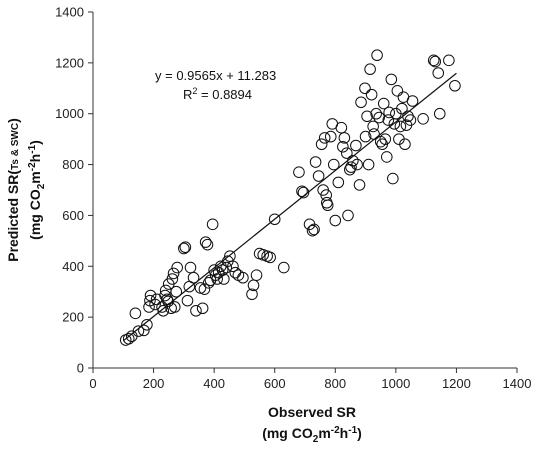 This screenshot has width=550, height=449. Describe the element at coordinates (456, 383) in the screenshot. I see `x-tick-label: 1200` at that location.